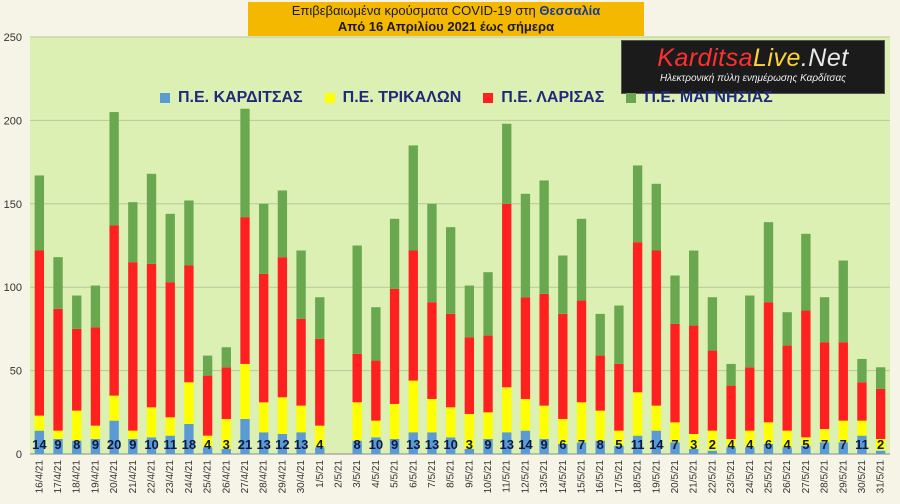 The height and width of the screenshot is (504, 900). Describe the element at coordinates (553, 97) in the screenshot. I see `legend-label-larisa: Π.Ε. ΛΑΡΙΣΑΣ` at that location.